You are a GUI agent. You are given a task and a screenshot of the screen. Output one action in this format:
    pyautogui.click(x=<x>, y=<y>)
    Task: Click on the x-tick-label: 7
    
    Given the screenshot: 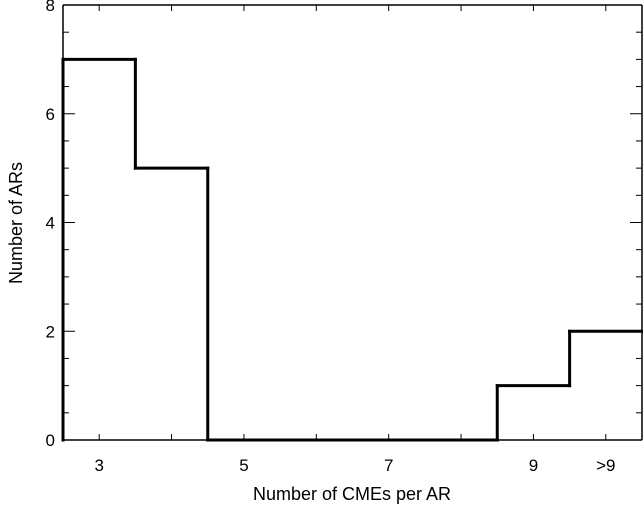 What is the action you would take?
    pyautogui.click(x=388, y=465)
    